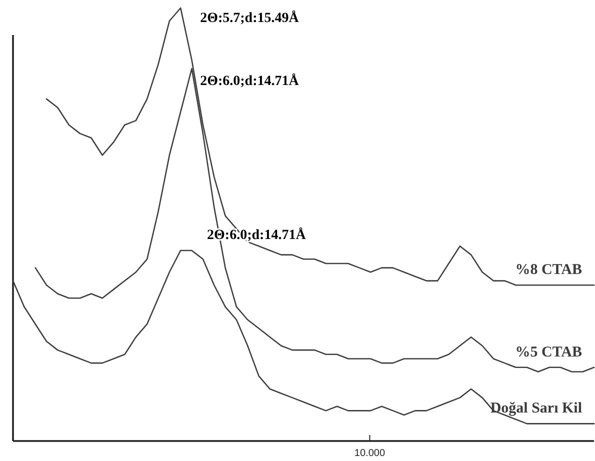 The height and width of the screenshot is (461, 595). I want to click on series-label: %5 CTAB, so click(548, 352).